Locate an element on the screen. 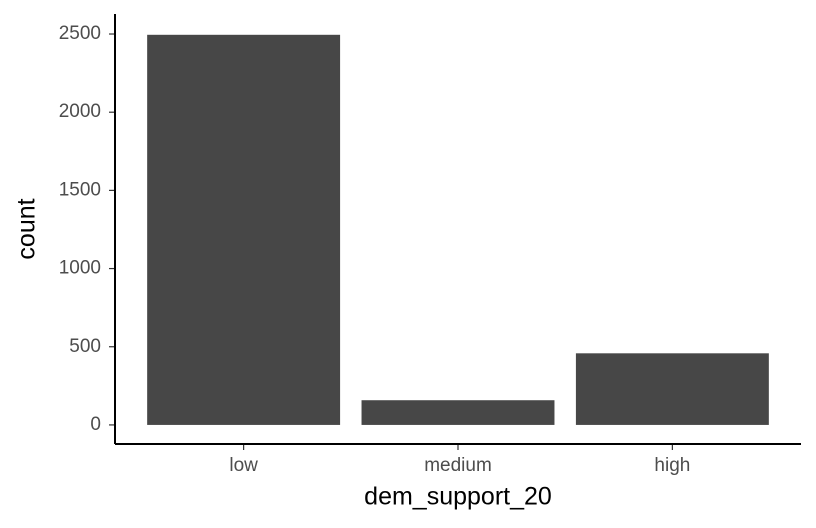 This screenshot has height=528, width=816. y-axis-title: count is located at coordinates (27, 228).